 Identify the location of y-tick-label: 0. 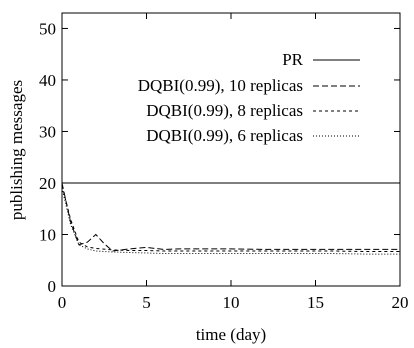
(52, 286).